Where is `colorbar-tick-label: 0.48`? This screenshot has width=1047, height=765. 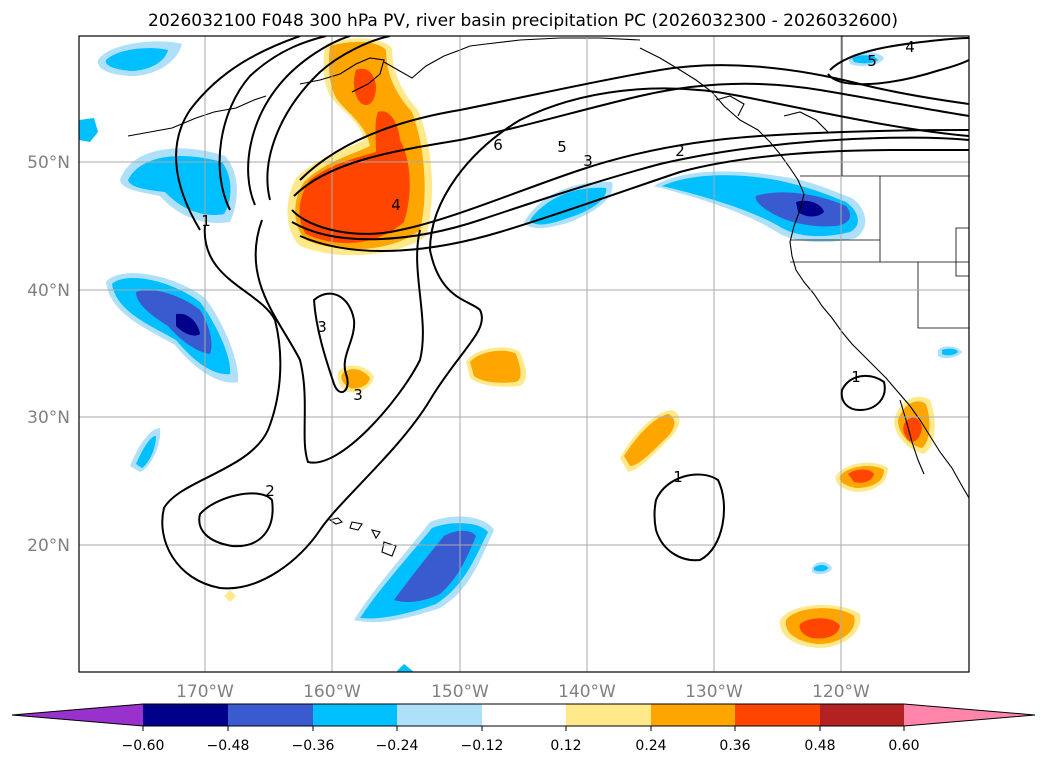 colorbar-tick-label: 0.48 is located at coordinates (819, 746).